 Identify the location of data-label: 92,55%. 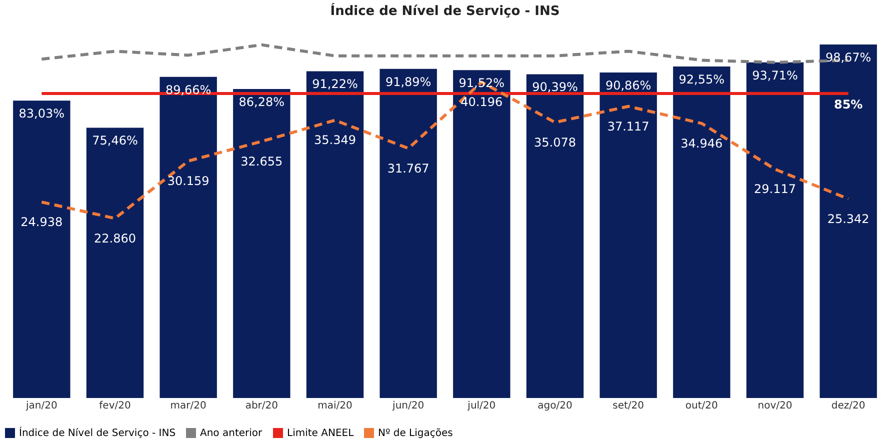
(701, 79).